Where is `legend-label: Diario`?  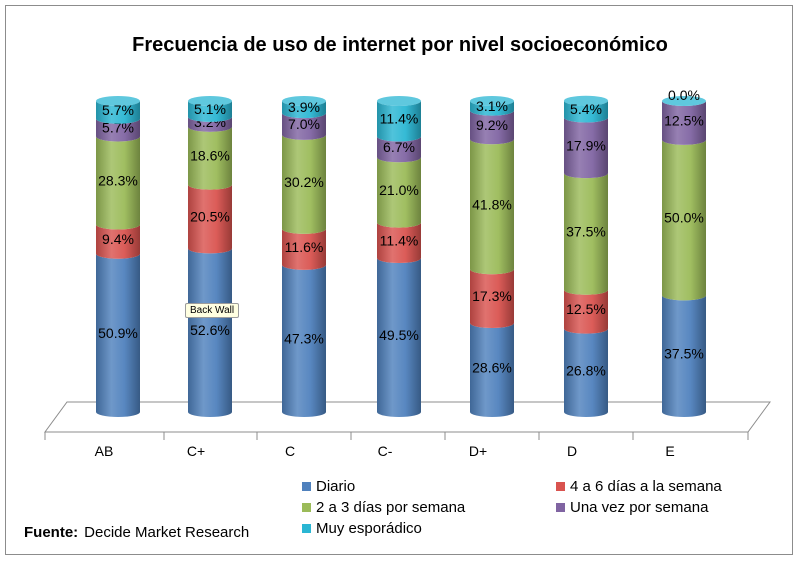
legend-label: Diario is located at coordinates (335, 486).